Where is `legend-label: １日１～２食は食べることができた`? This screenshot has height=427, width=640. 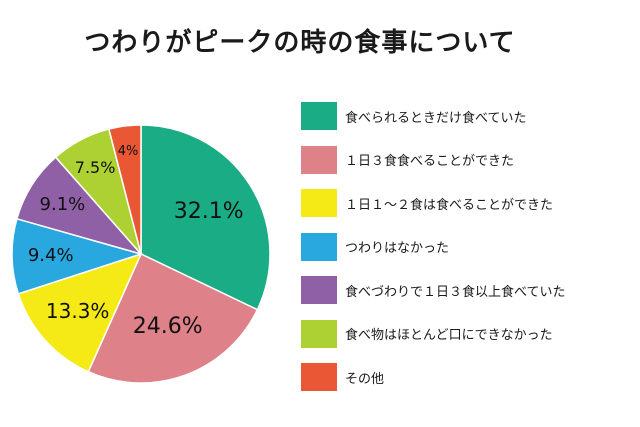 legend-label: １日１～２食は食べることができた is located at coordinates (449, 205).